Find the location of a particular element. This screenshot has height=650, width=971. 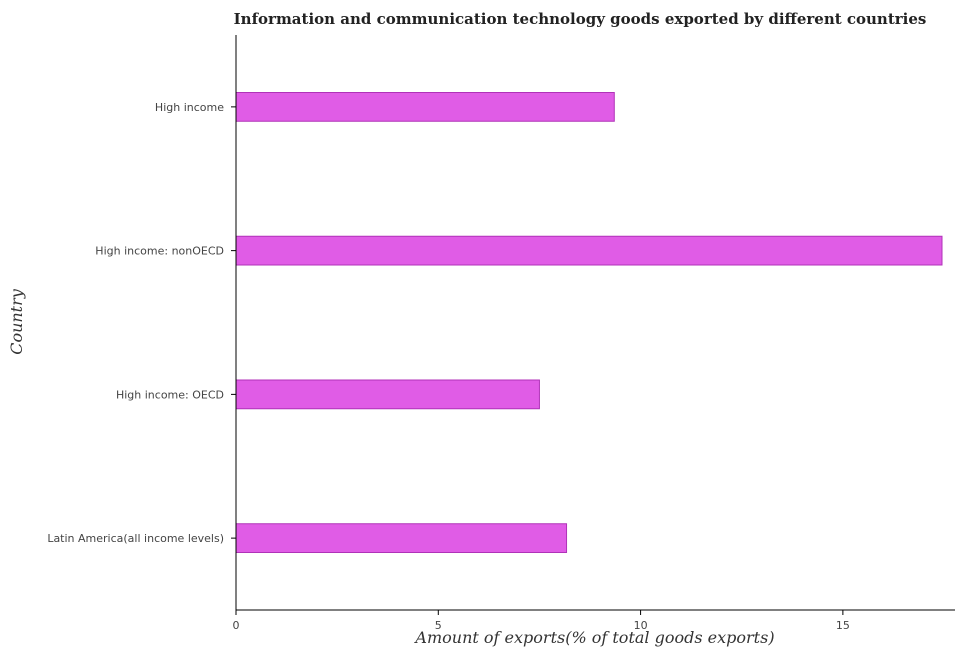

x-tick-label: 10 is located at coordinates (641, 625).